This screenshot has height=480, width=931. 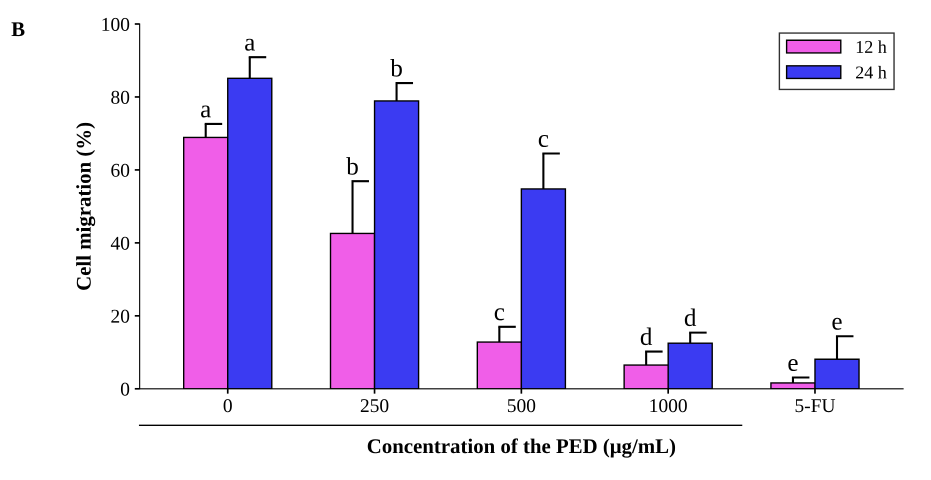 I want to click on x-tick-label: 0, so click(x=228, y=405).